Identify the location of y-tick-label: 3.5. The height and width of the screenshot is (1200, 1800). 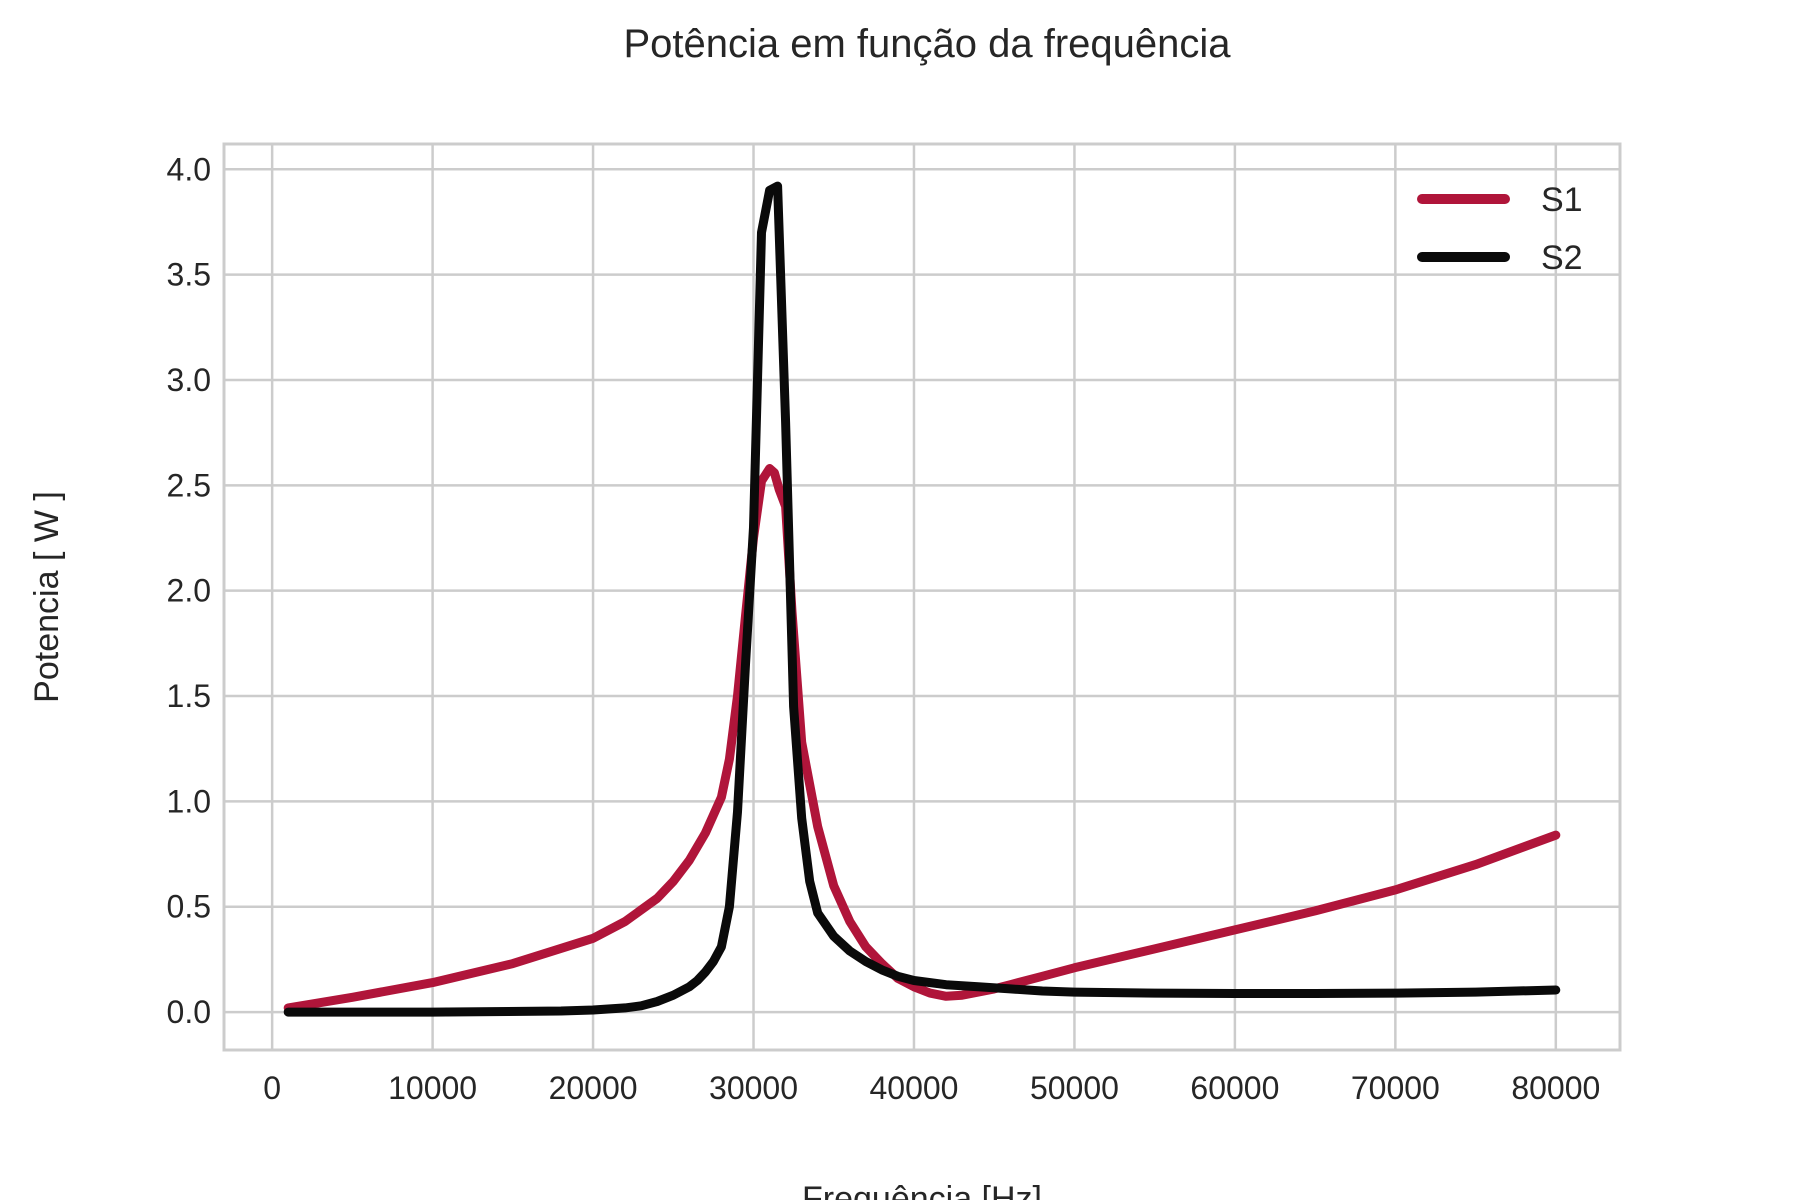
(189, 275).